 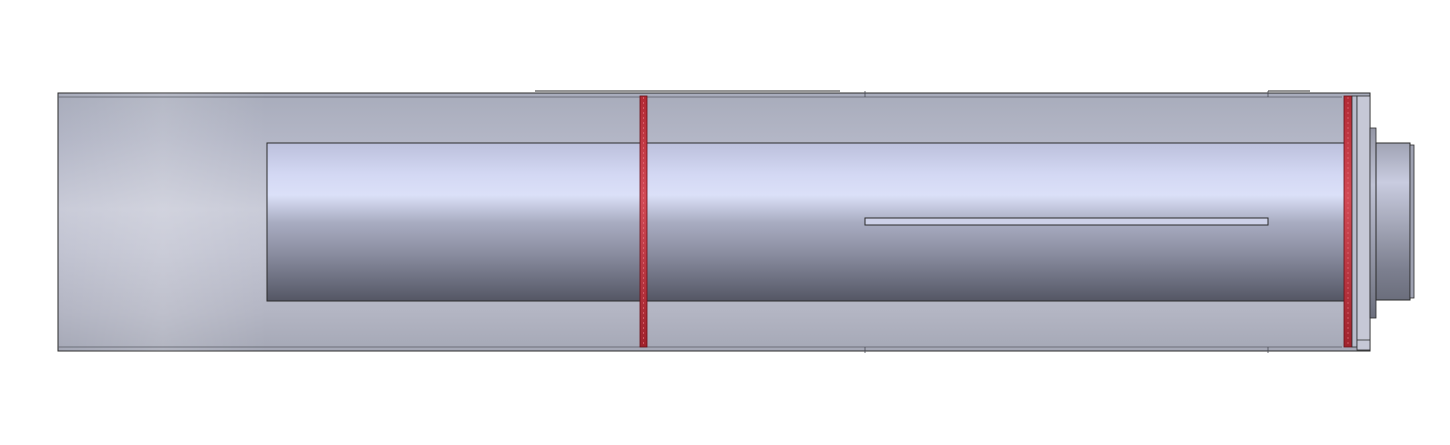 I want to click on inner-tube-slot, so click(x=1066, y=221).